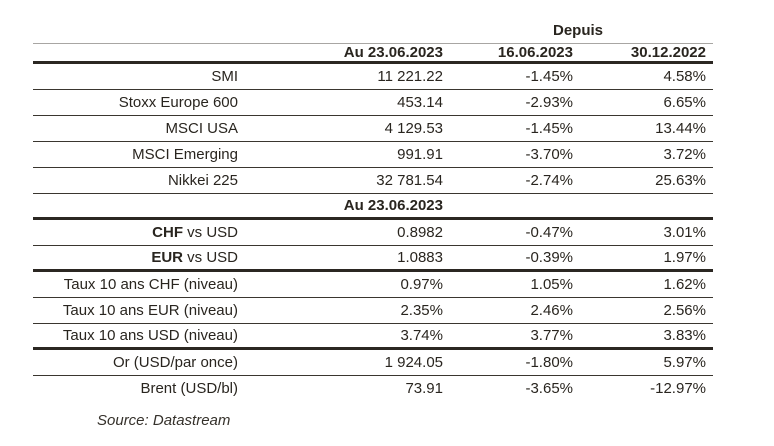 The height and width of the screenshot is (446, 774). I want to click on row-label: Brent (USD/bl), so click(135, 388).